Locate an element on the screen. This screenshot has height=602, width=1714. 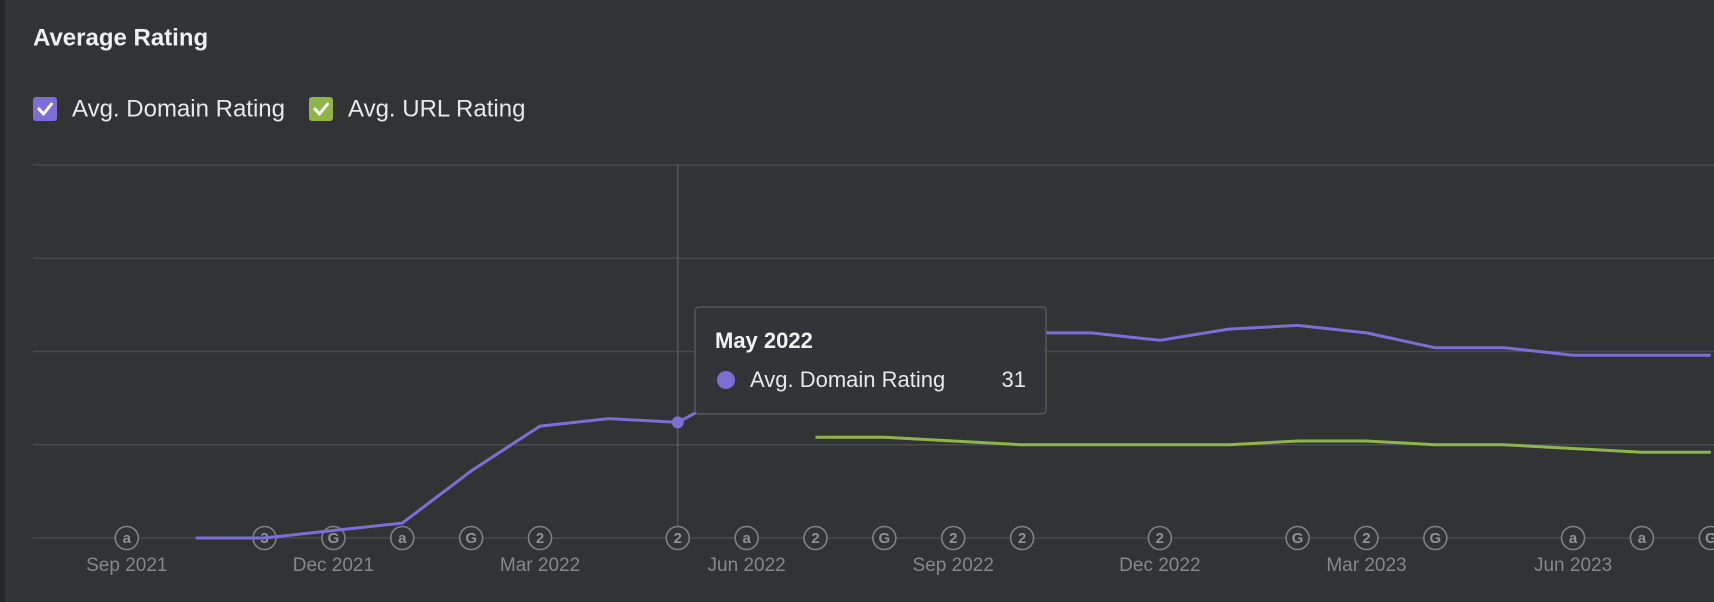
tooltip: May 2022 Avg. Domain Rating 31 is located at coordinates (870, 360).